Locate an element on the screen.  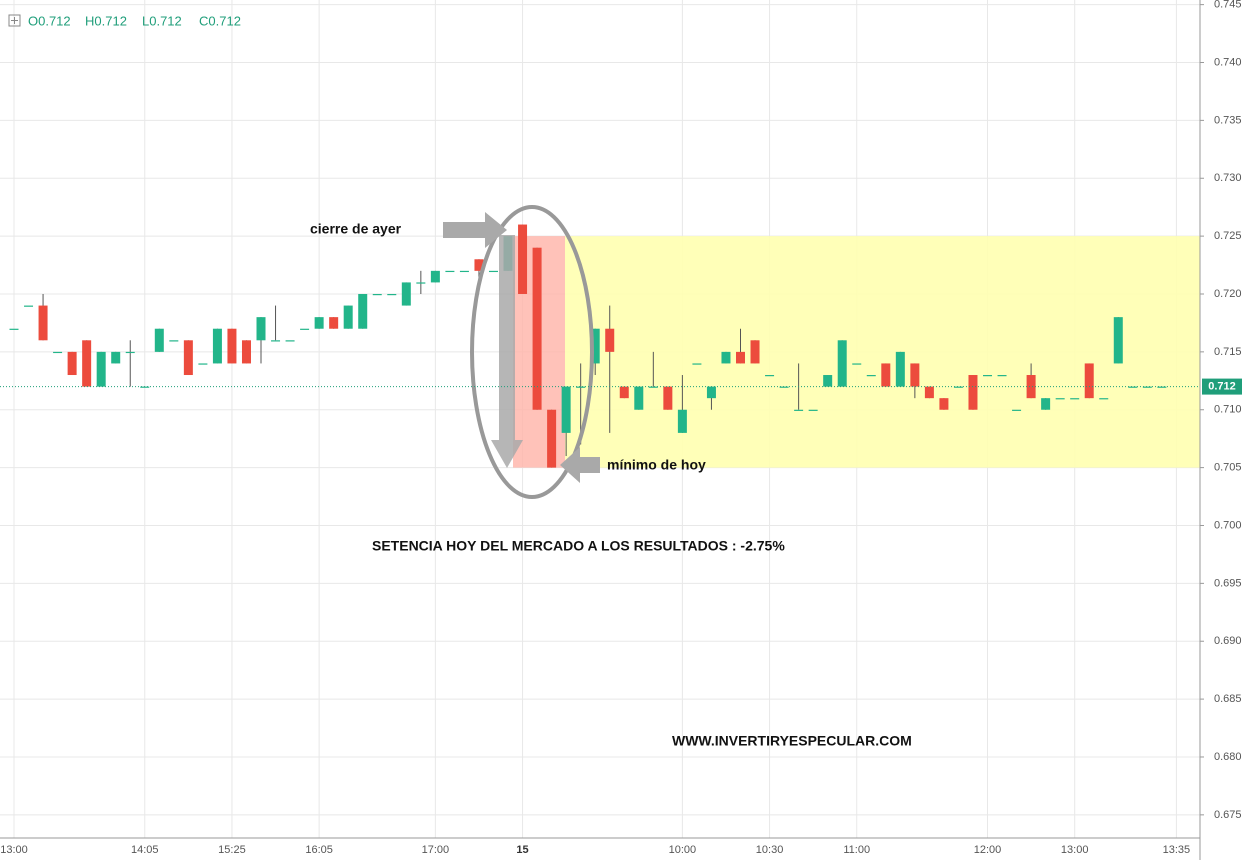
x-tick-label: 17:00 is located at coordinates (436, 850).